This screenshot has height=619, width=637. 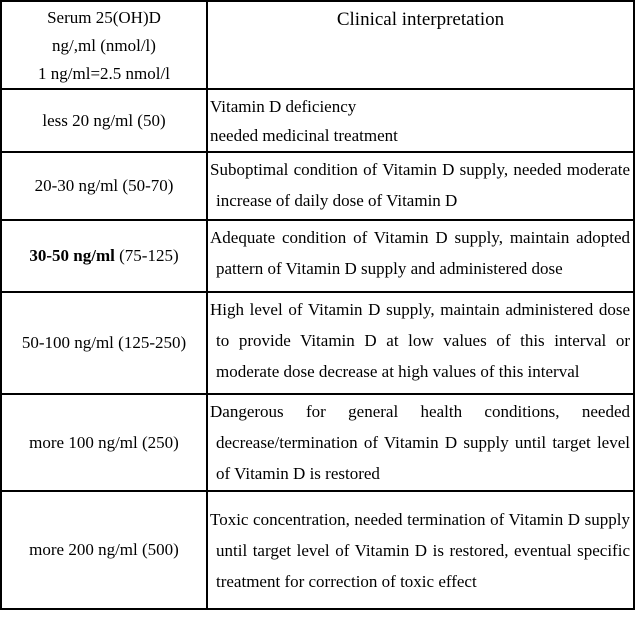 I want to click on serum-level-value: more 100 ng/ml (250), so click(x=104, y=442).